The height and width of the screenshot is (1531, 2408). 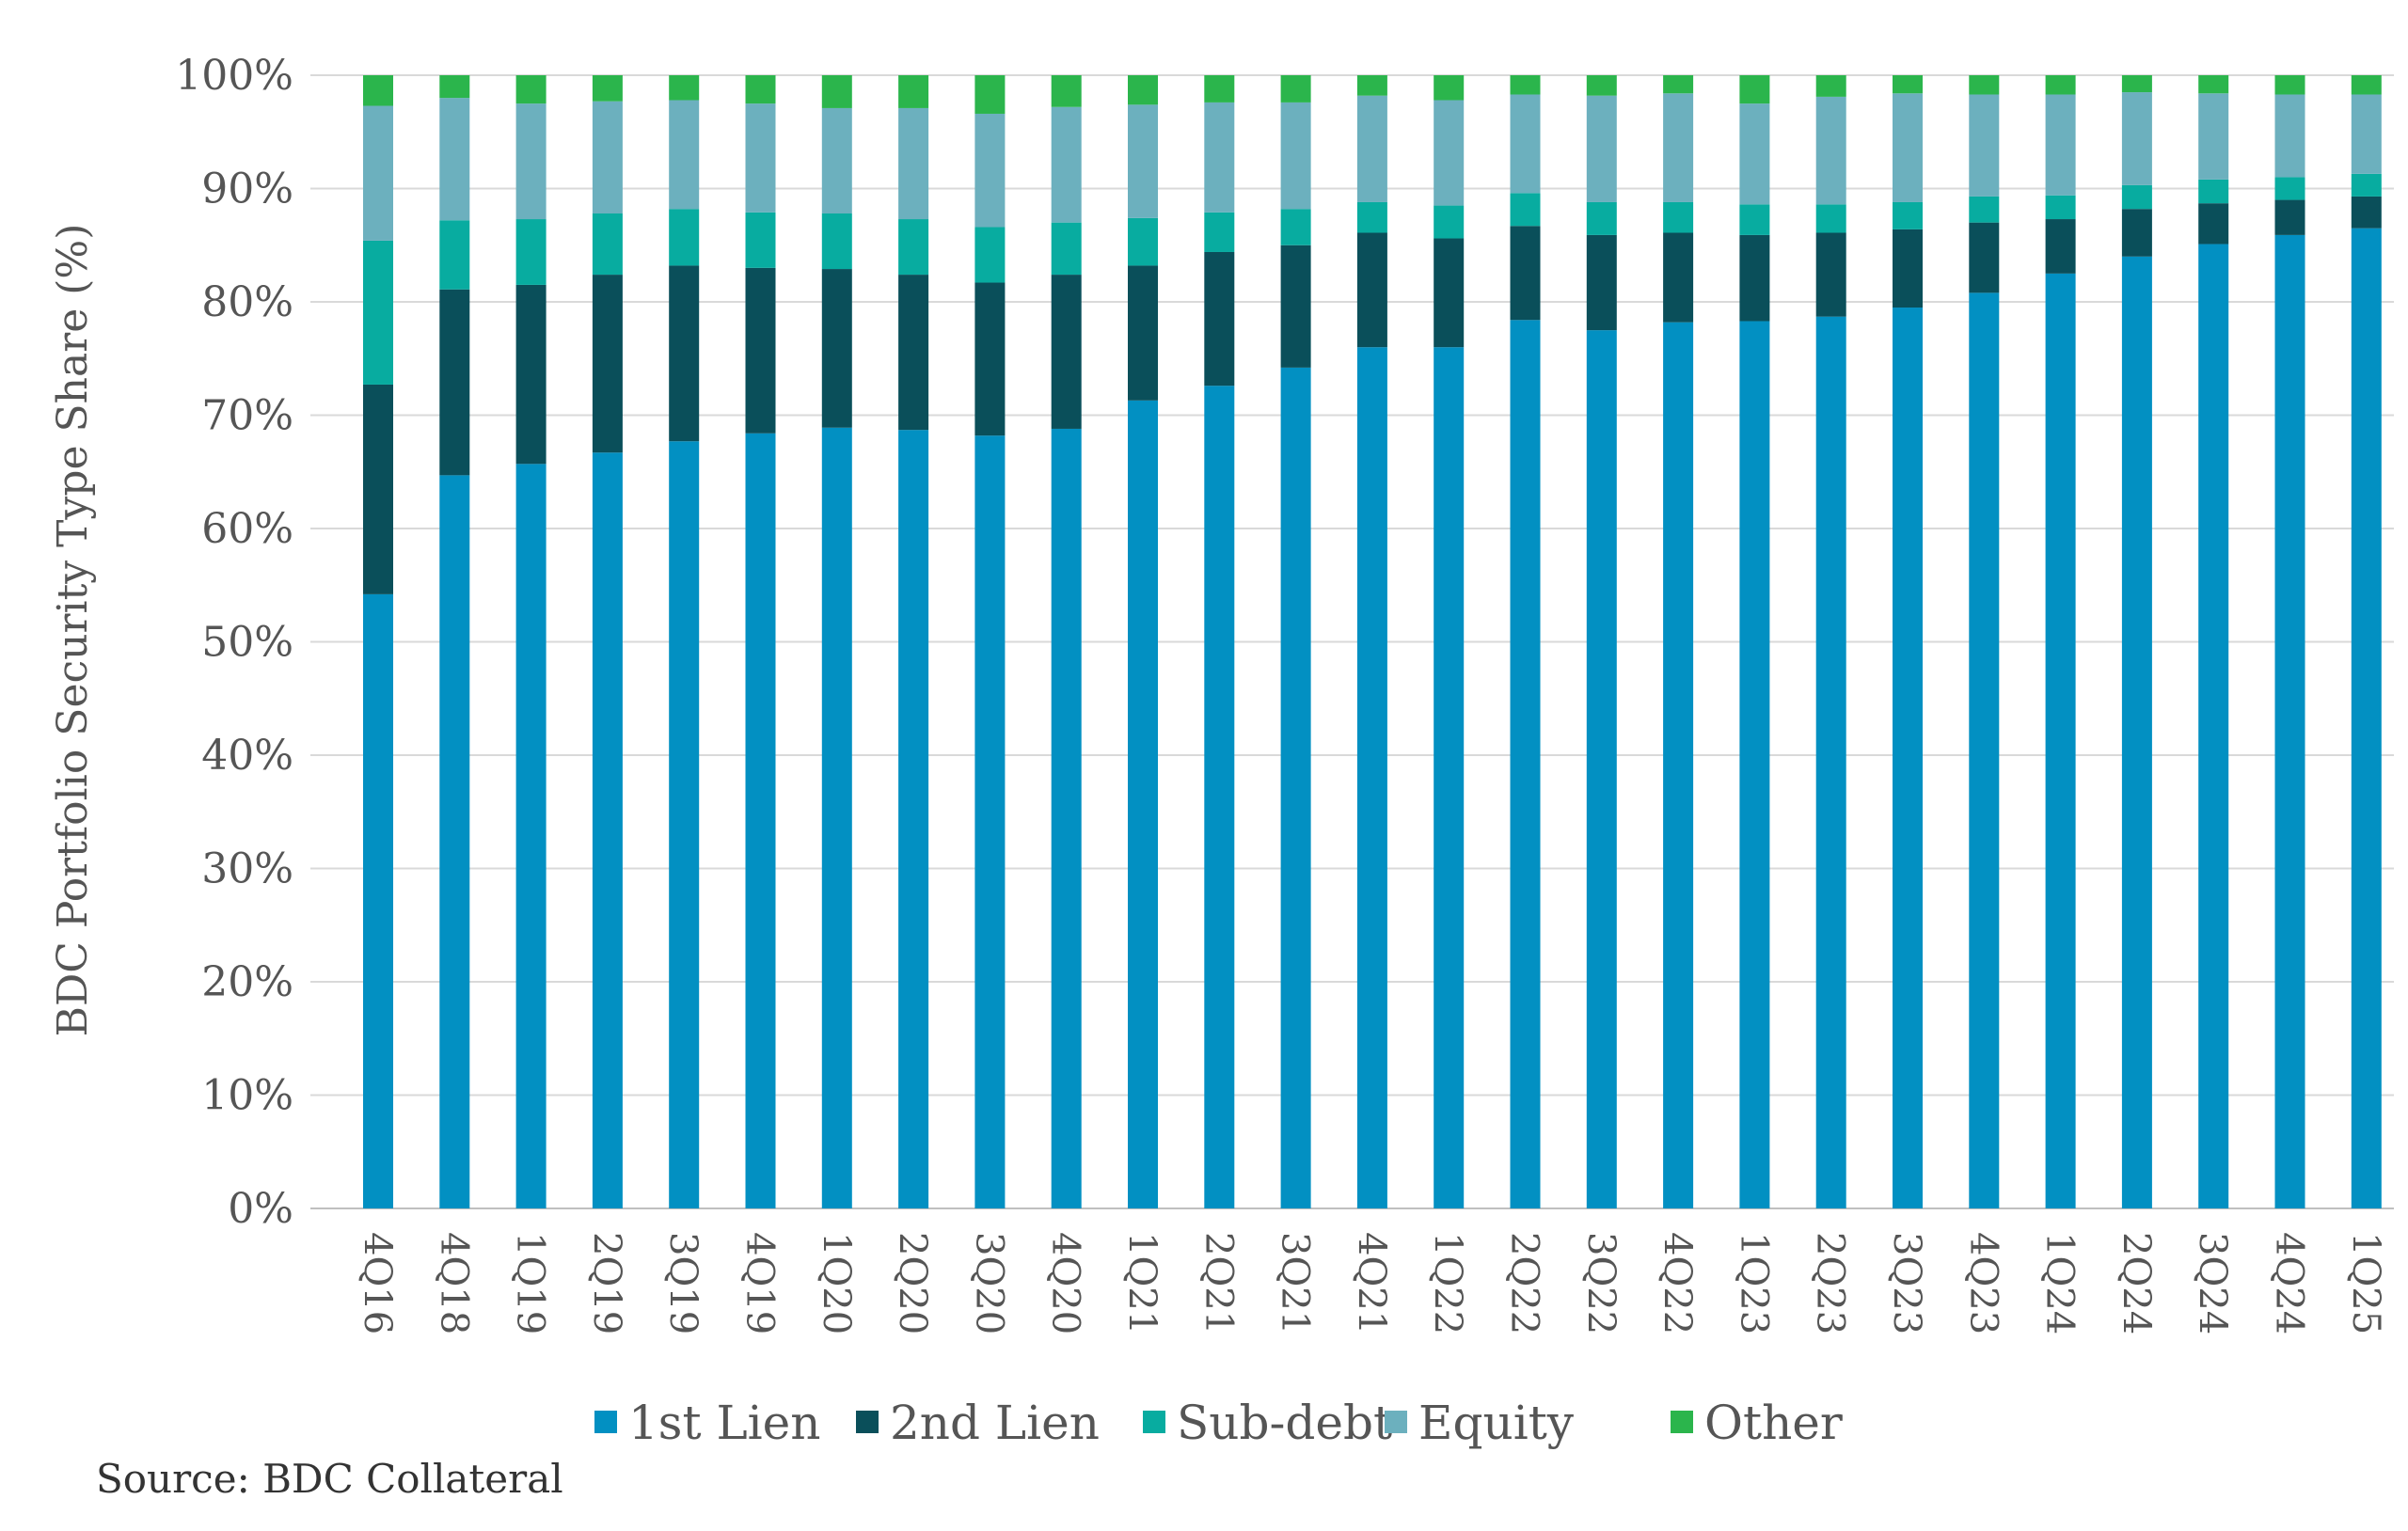 I want to click on x-tick-label: 1Q20, so click(x=837, y=1283).